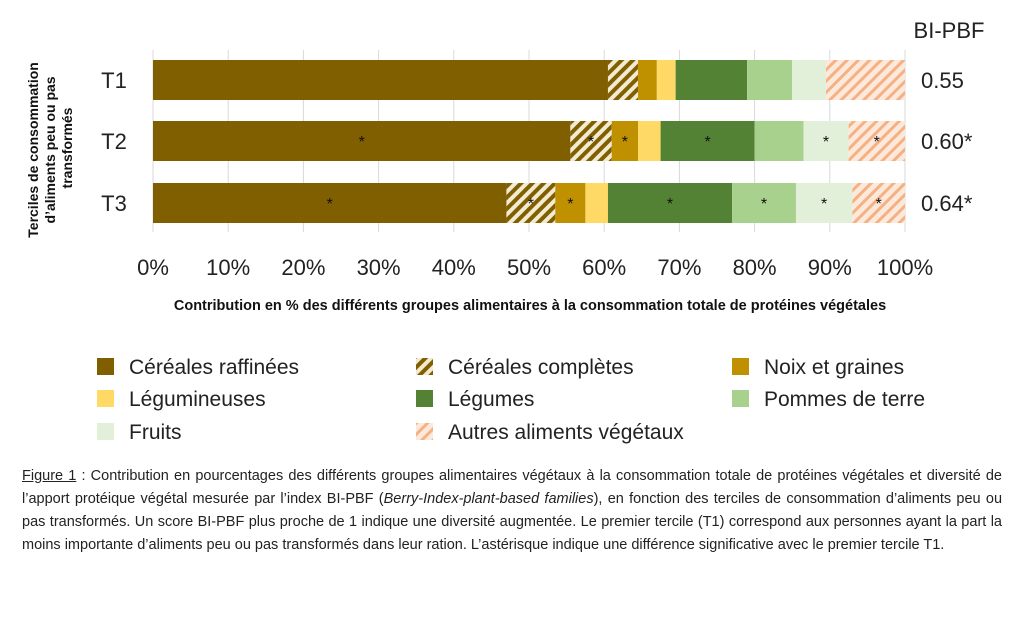 The width and height of the screenshot is (1024, 628). What do you see at coordinates (379, 267) in the screenshot?
I see `x-tick-label: 30%` at bounding box center [379, 267].